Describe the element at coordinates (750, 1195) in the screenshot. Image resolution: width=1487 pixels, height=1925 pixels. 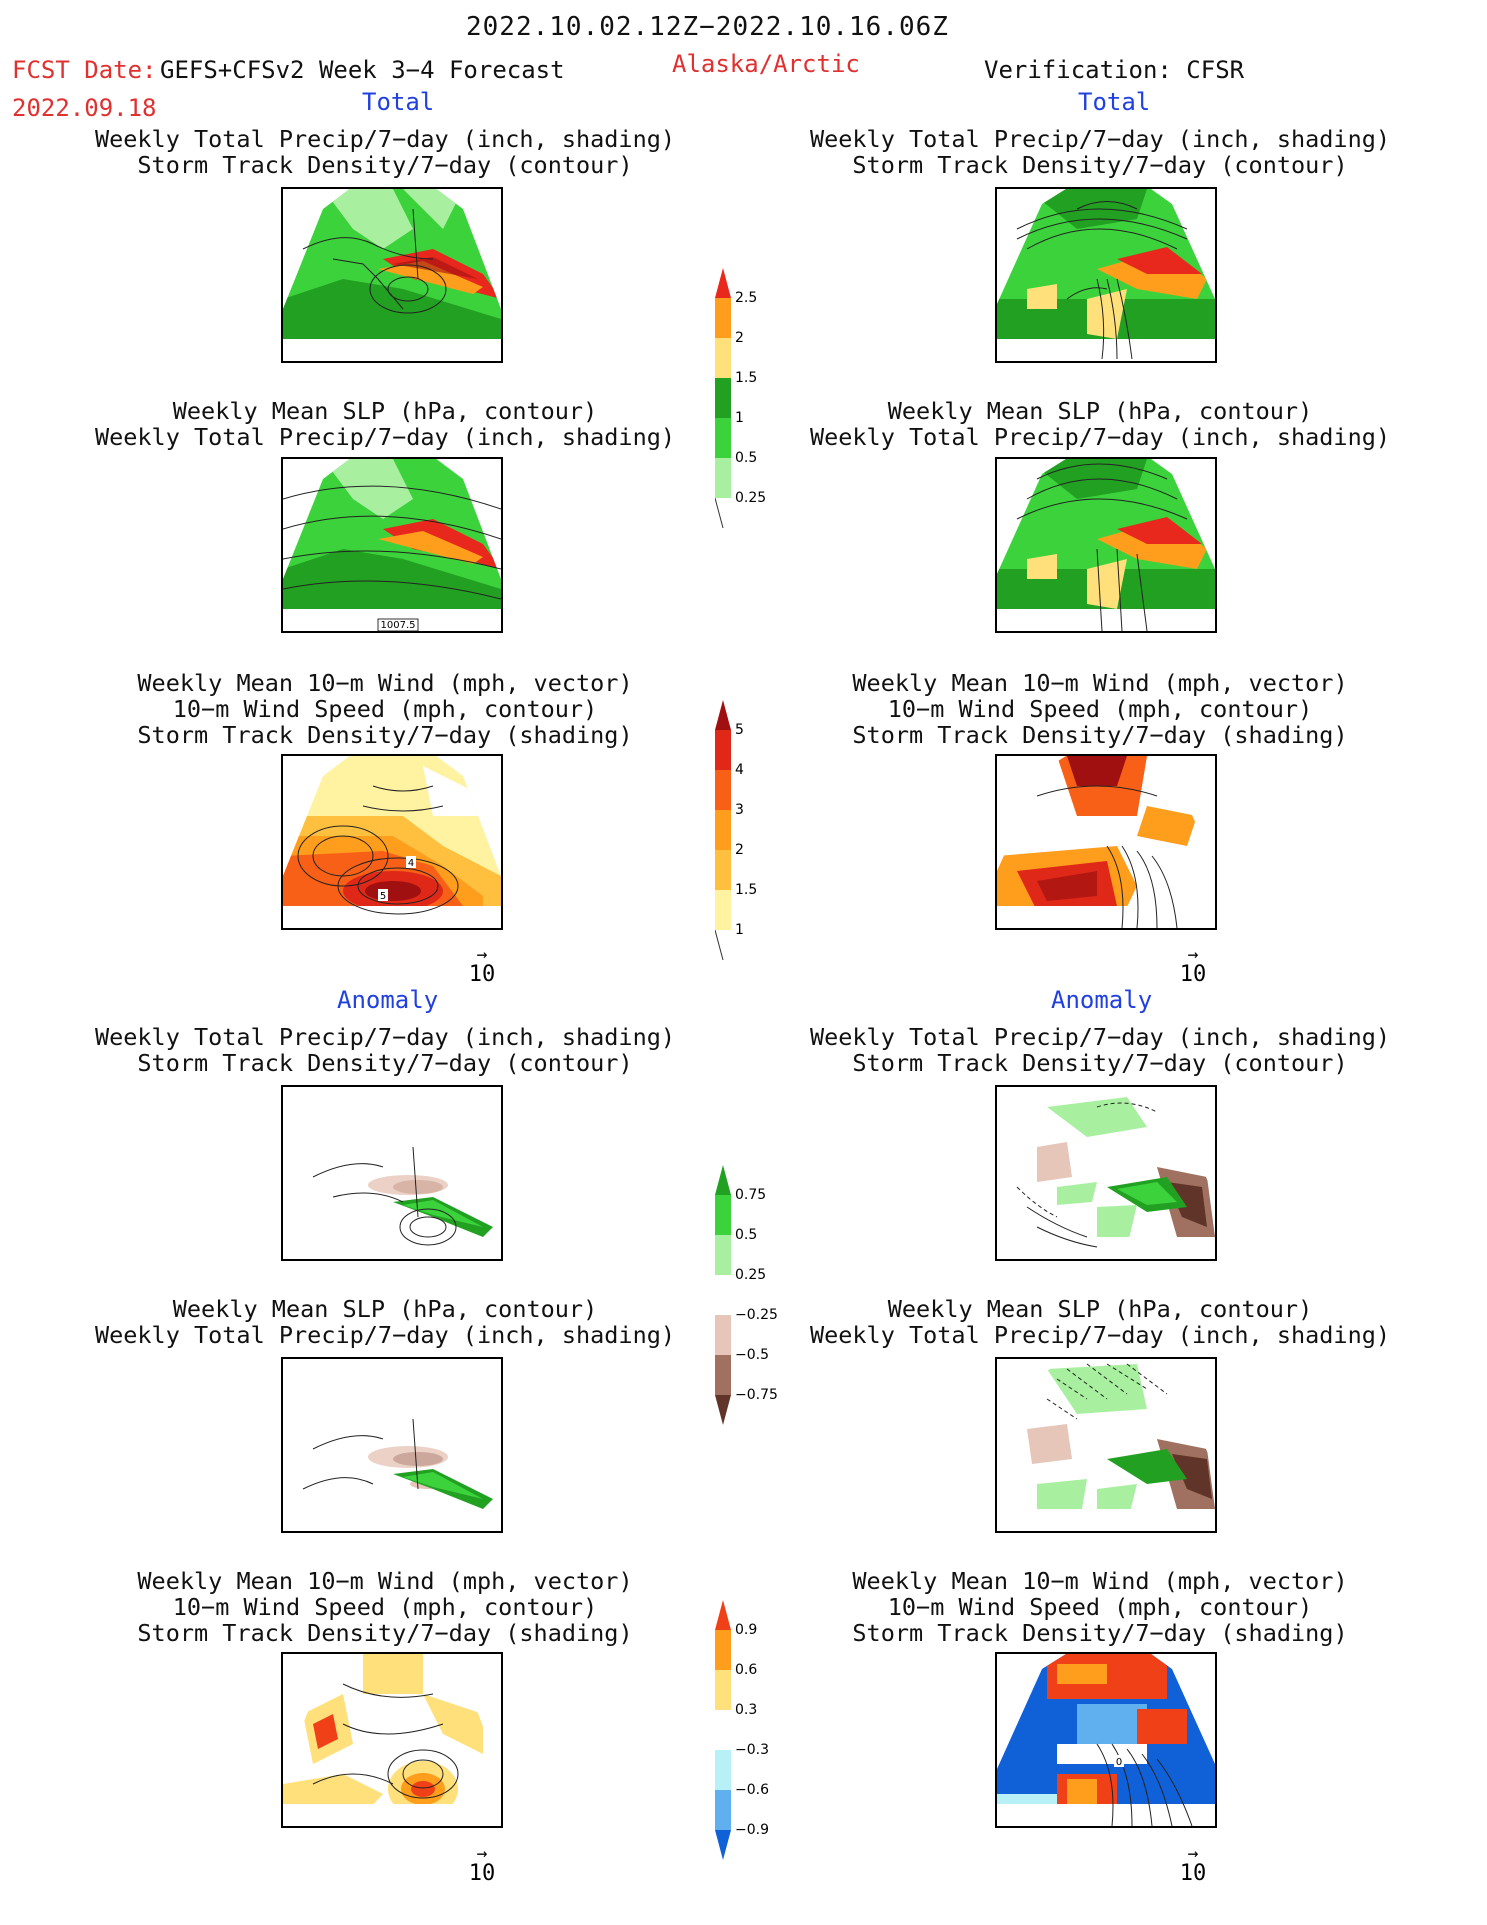
I see `colorbar-tick-label: 0.75` at that location.